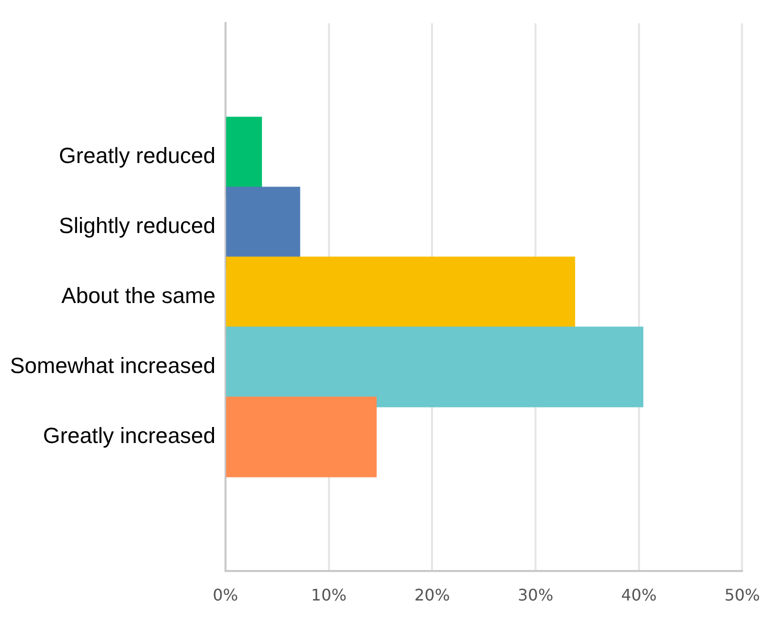  Describe the element at coordinates (138, 295) in the screenshot. I see `y-tick-label: About the same` at that location.